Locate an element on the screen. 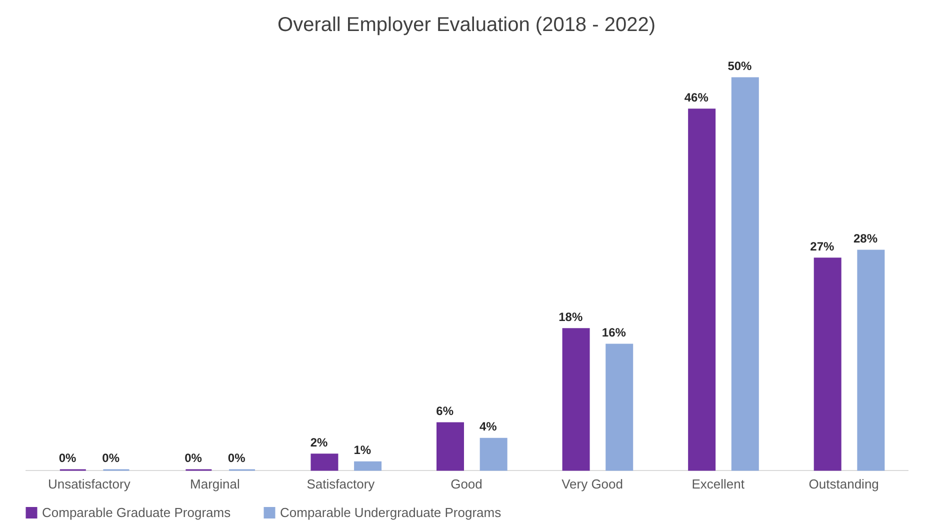 The height and width of the screenshot is (531, 938). data-label: 2% is located at coordinates (319, 442).